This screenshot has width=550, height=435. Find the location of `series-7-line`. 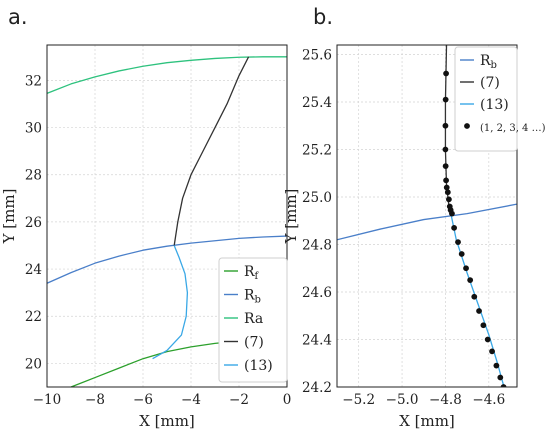

series-7-line is located at coordinates (211, 151).